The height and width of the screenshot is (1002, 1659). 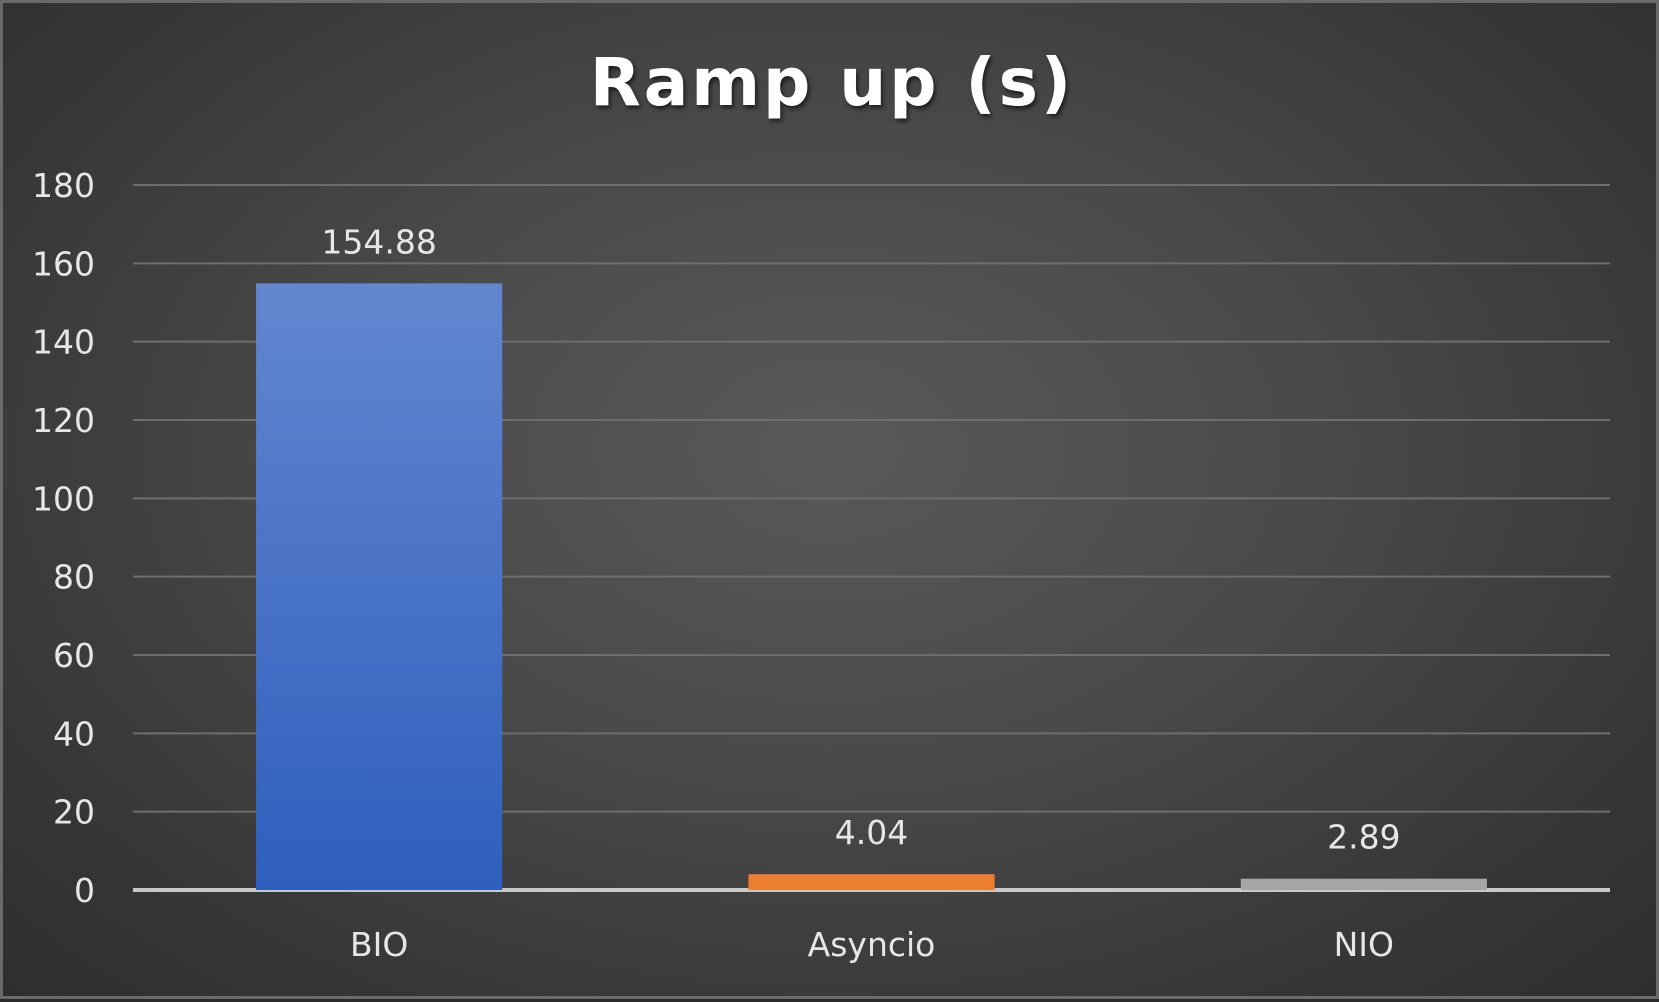 What do you see at coordinates (63, 420) in the screenshot?
I see `y-tick-label: 120` at bounding box center [63, 420].